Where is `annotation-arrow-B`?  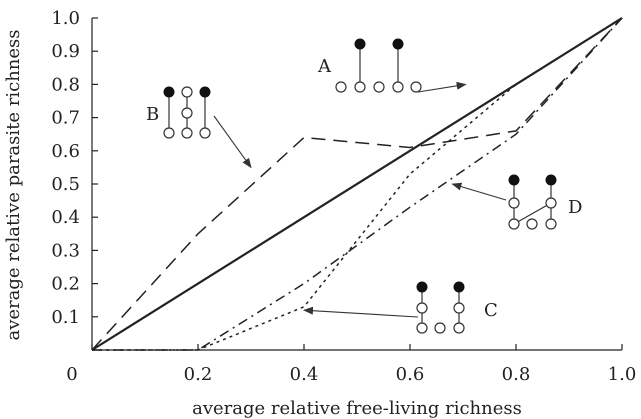 annotation-arrow-B is located at coordinates (232, 142).